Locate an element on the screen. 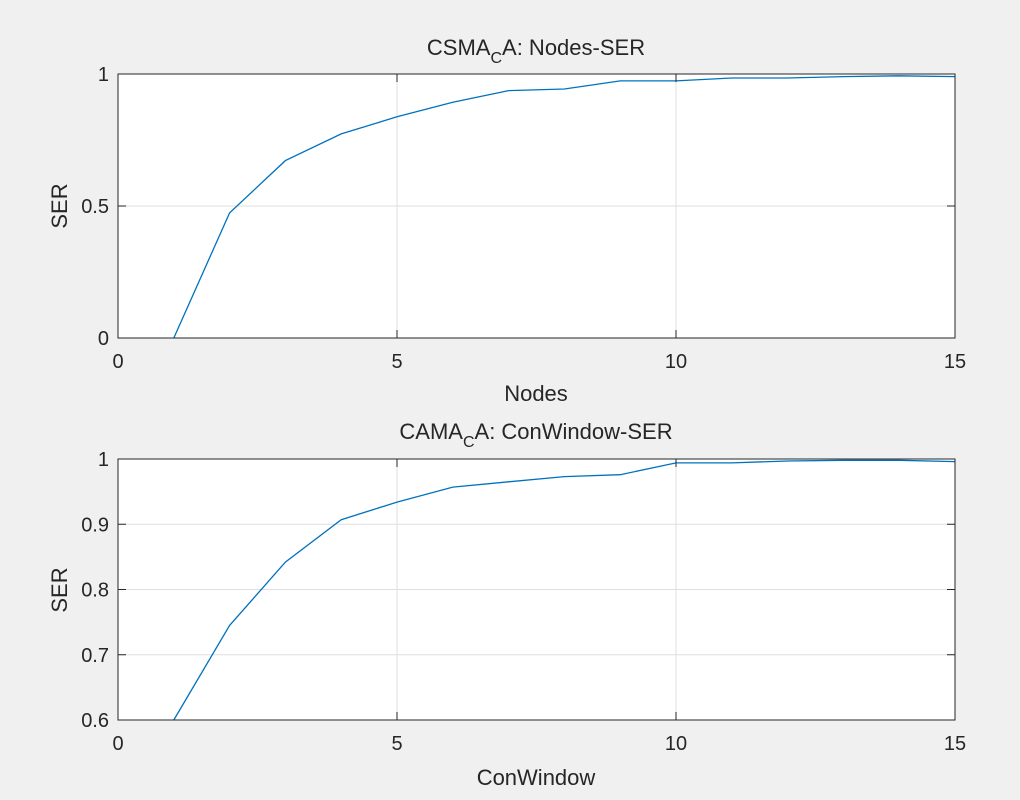 This screenshot has height=800, width=1020. title-main: CAMA is located at coordinates (431, 431).